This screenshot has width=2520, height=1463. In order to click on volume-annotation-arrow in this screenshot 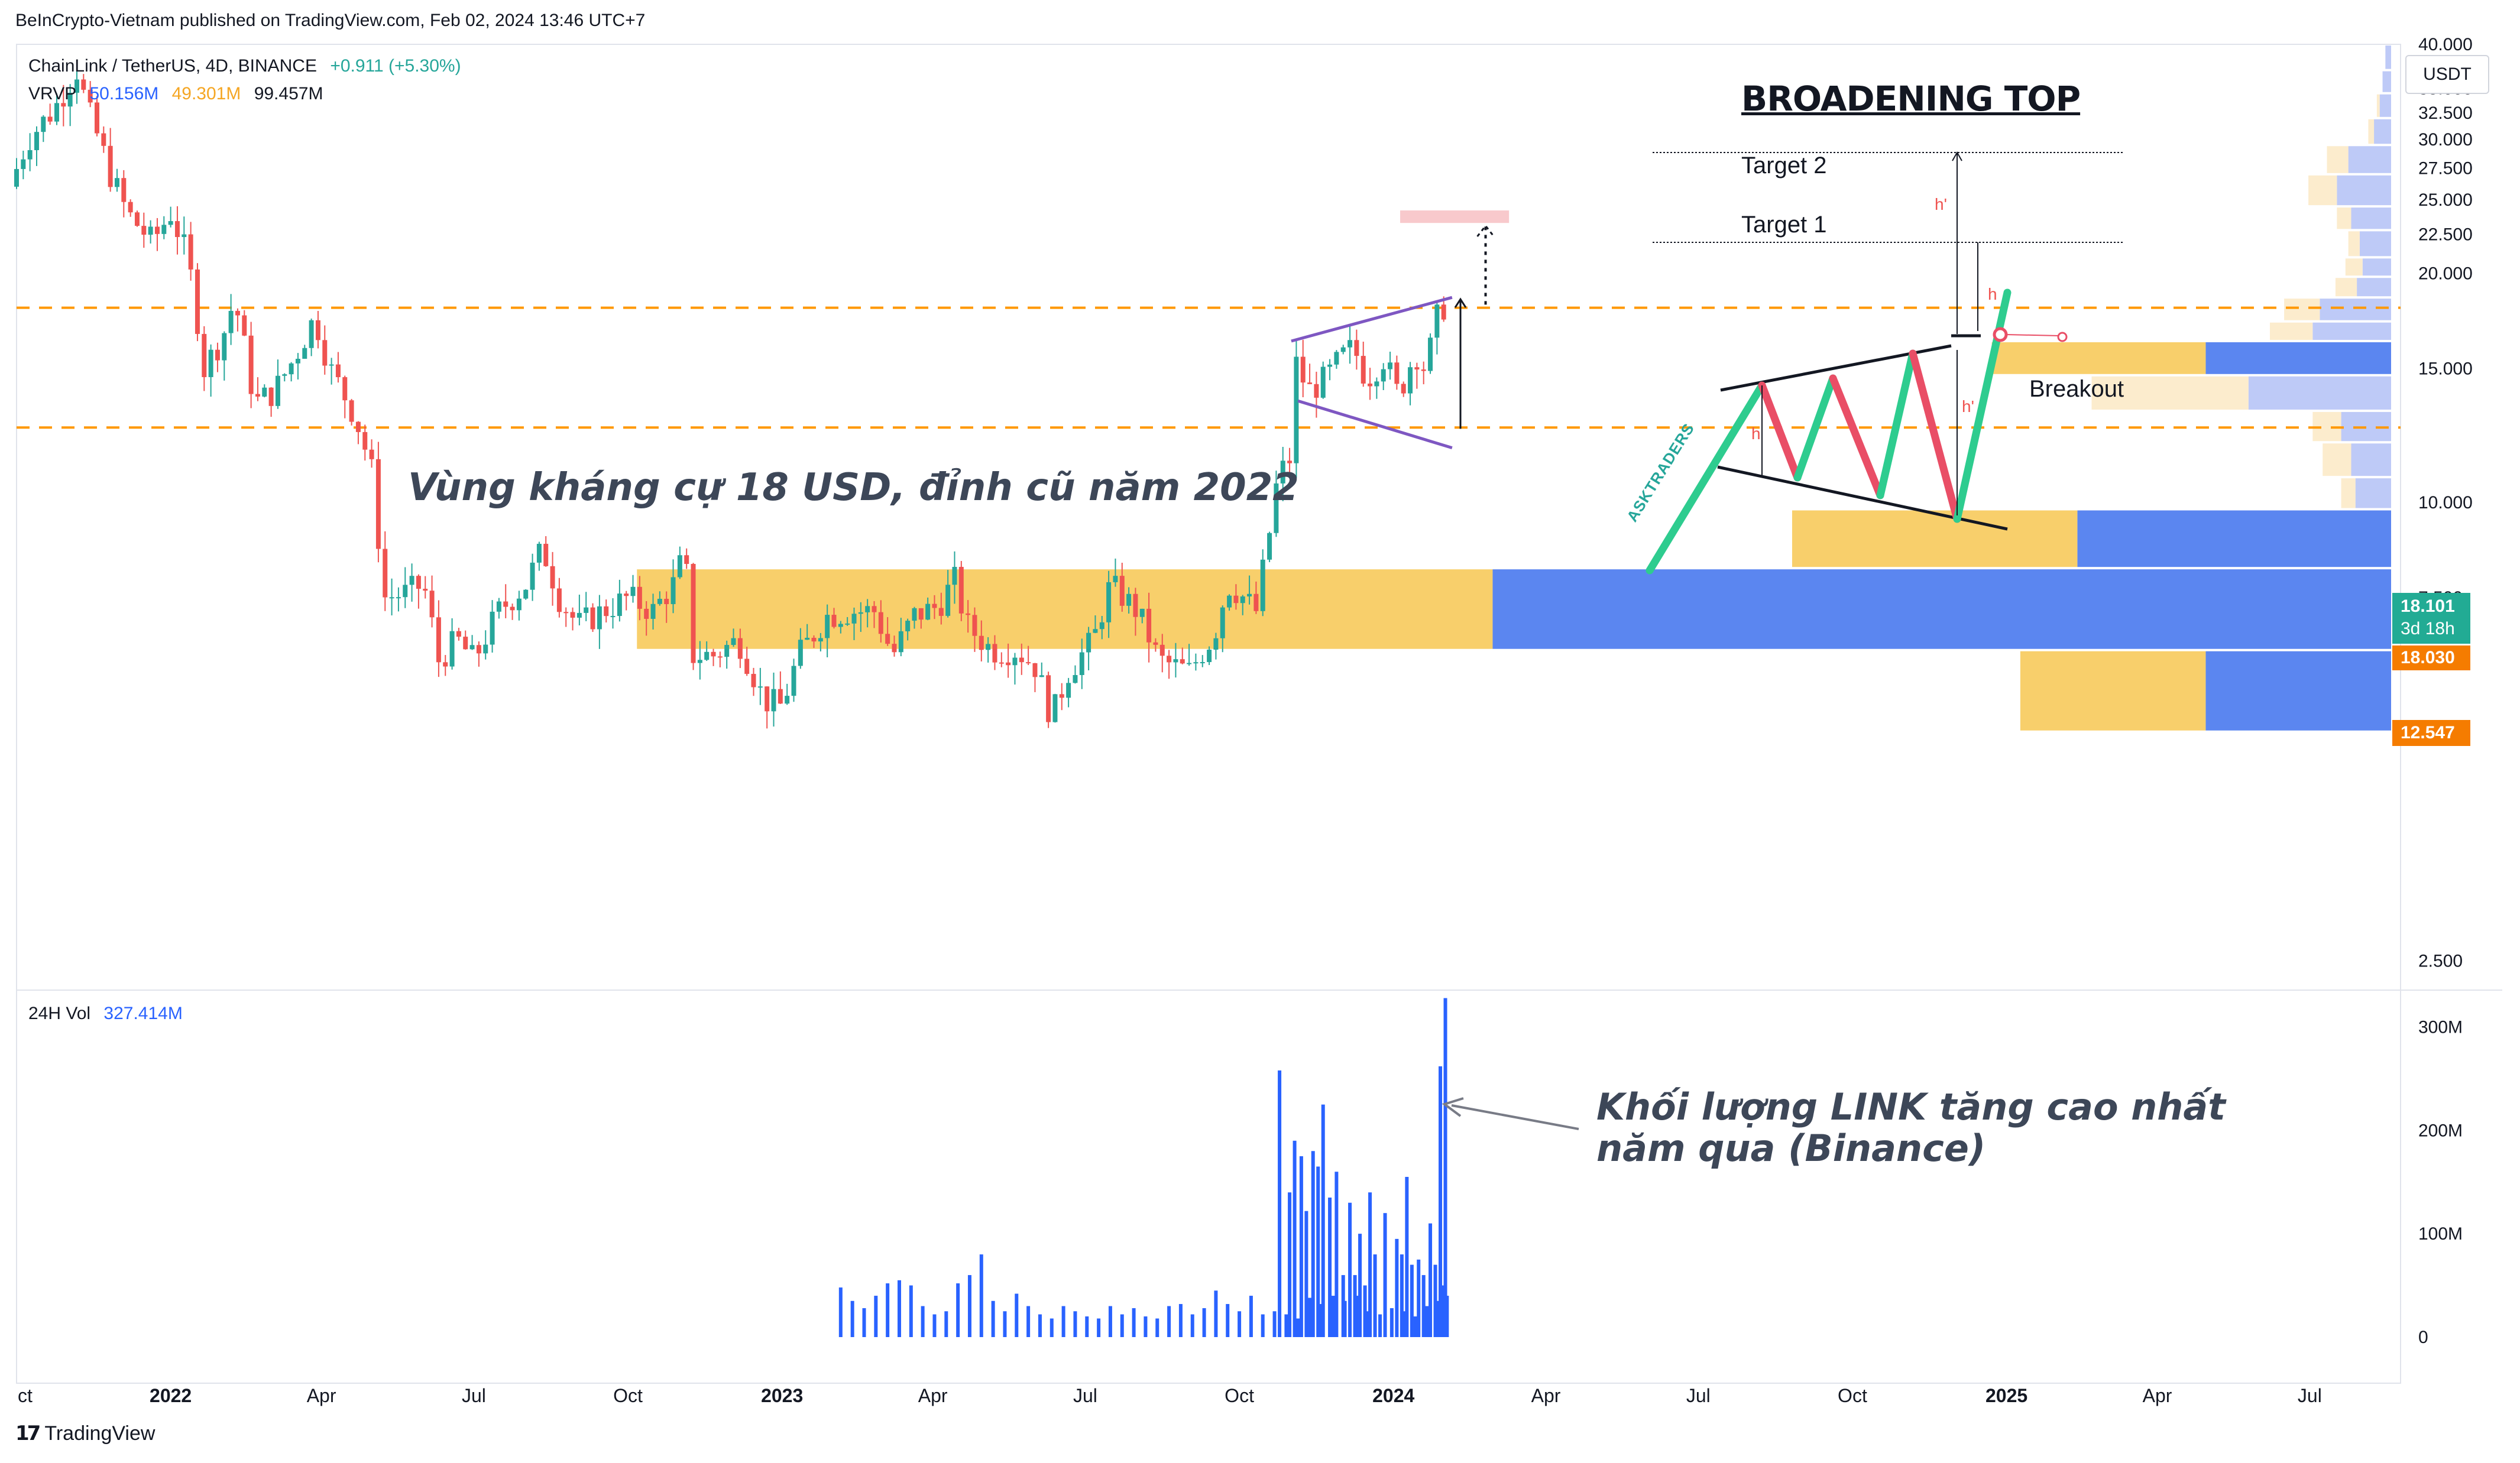, I will do `click(1515, 1117)`.